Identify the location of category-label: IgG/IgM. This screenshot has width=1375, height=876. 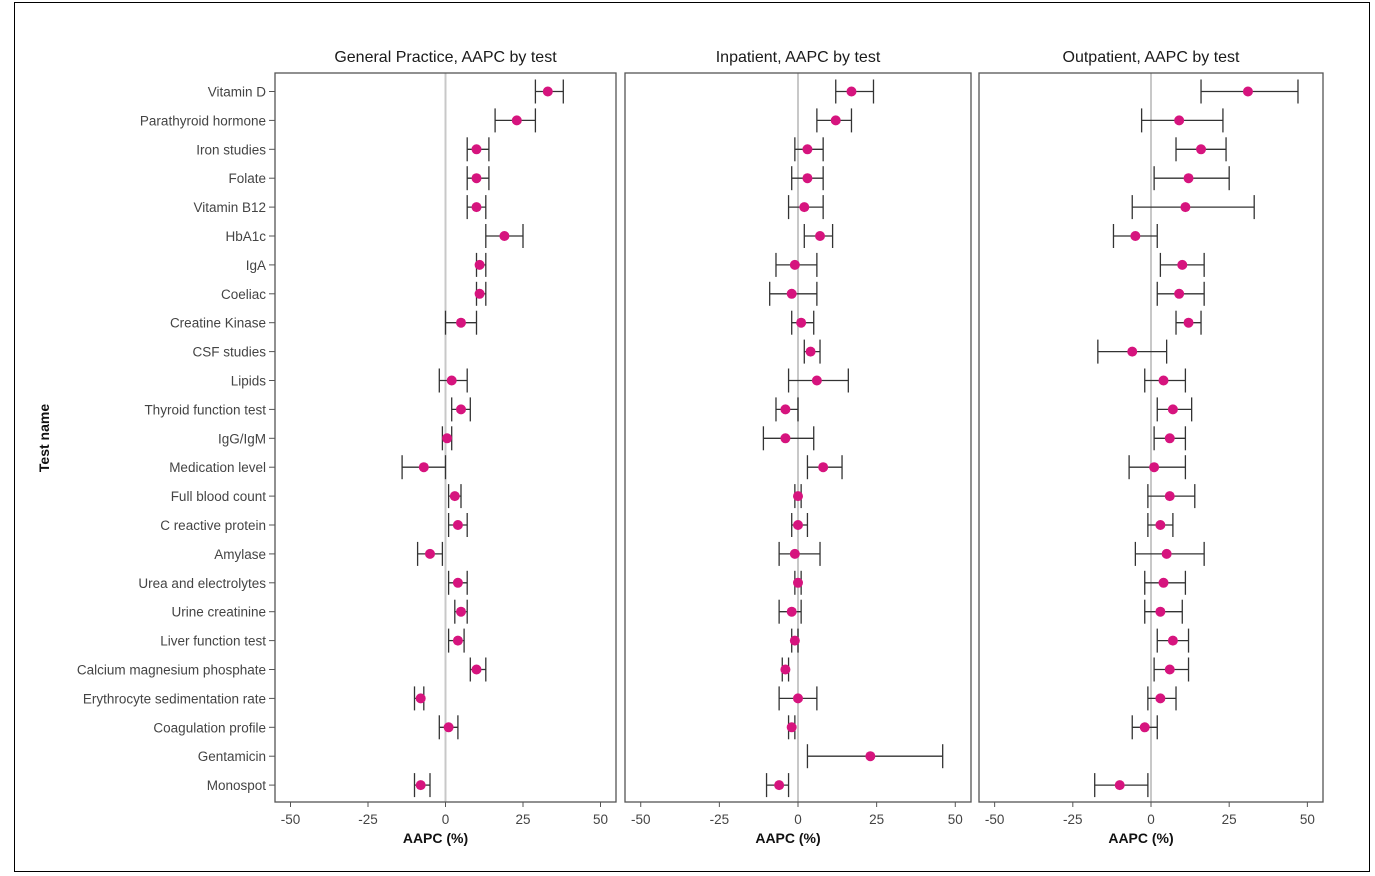
(242, 438).